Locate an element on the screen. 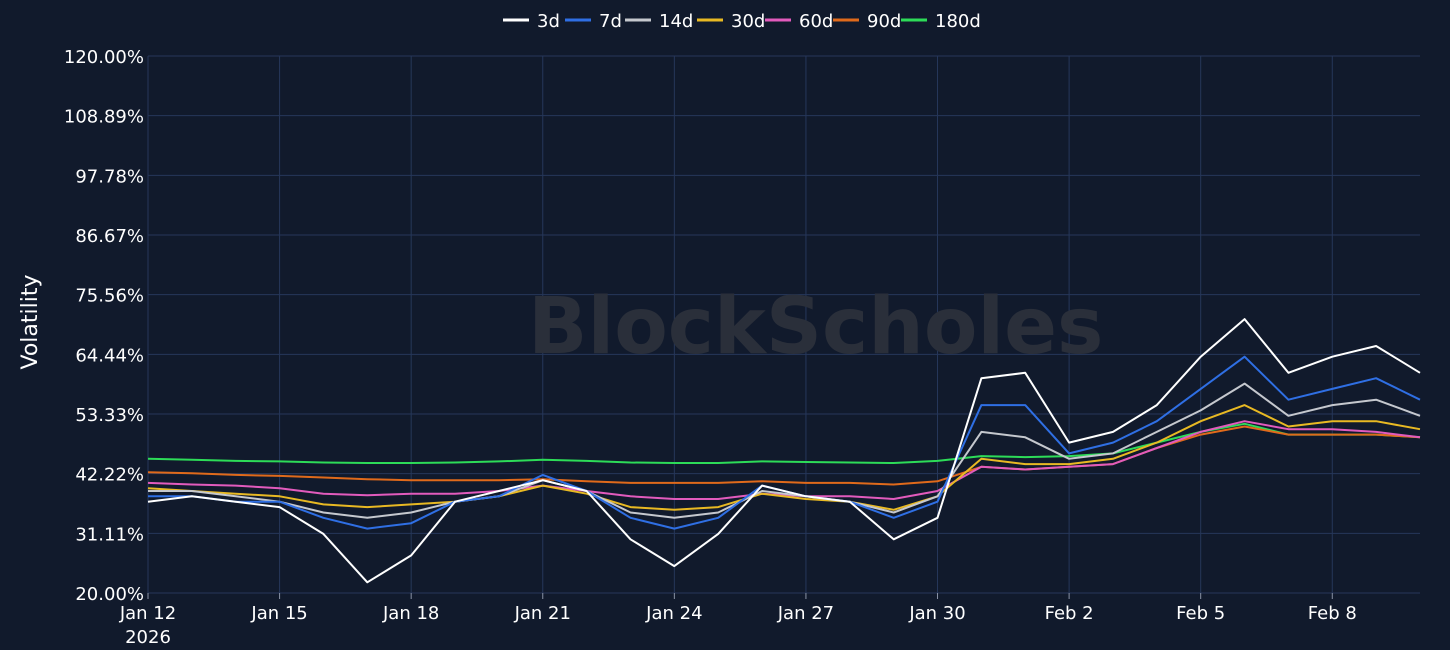  watermark-logo: BlockScholes is located at coordinates (815, 327).